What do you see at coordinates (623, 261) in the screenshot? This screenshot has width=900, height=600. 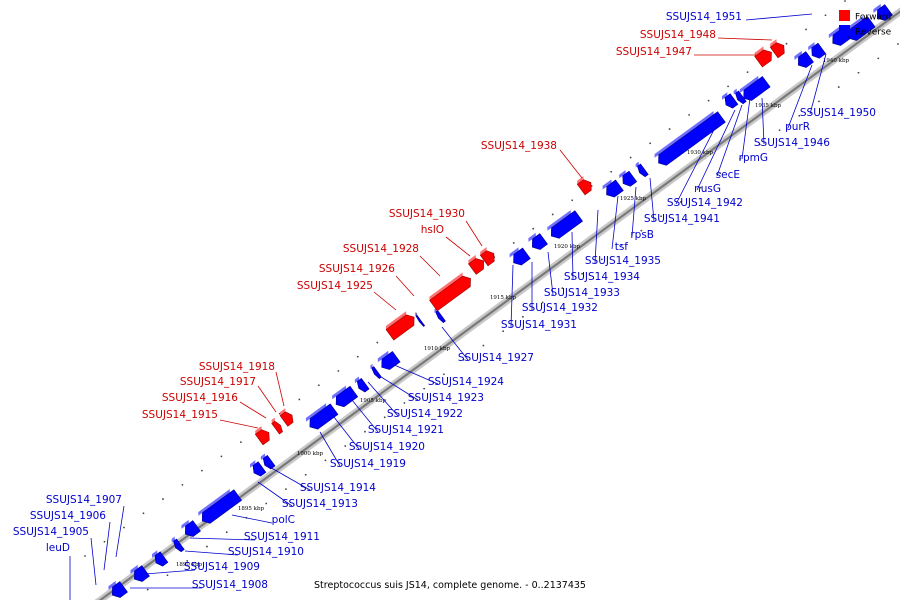 I see `reverse-gene-label: SSUJS14_1935` at bounding box center [623, 261].